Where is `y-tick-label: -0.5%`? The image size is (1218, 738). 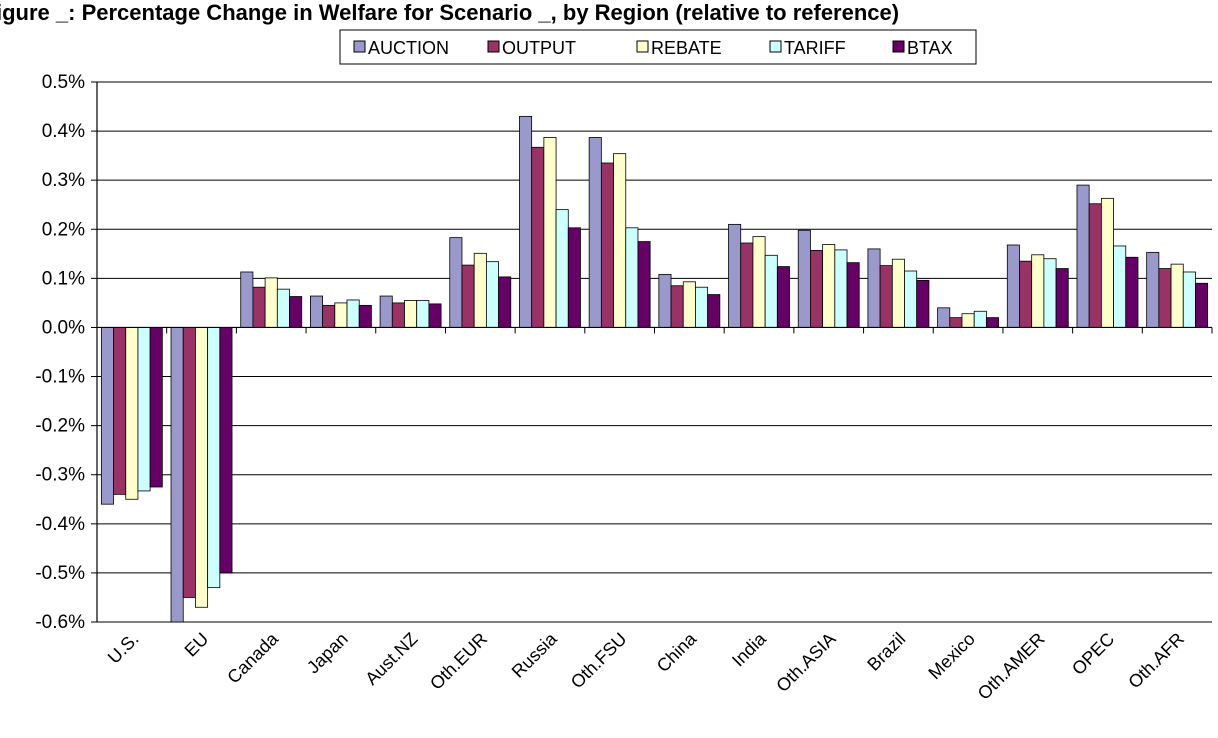 y-tick-label: -0.5% is located at coordinates (60, 573).